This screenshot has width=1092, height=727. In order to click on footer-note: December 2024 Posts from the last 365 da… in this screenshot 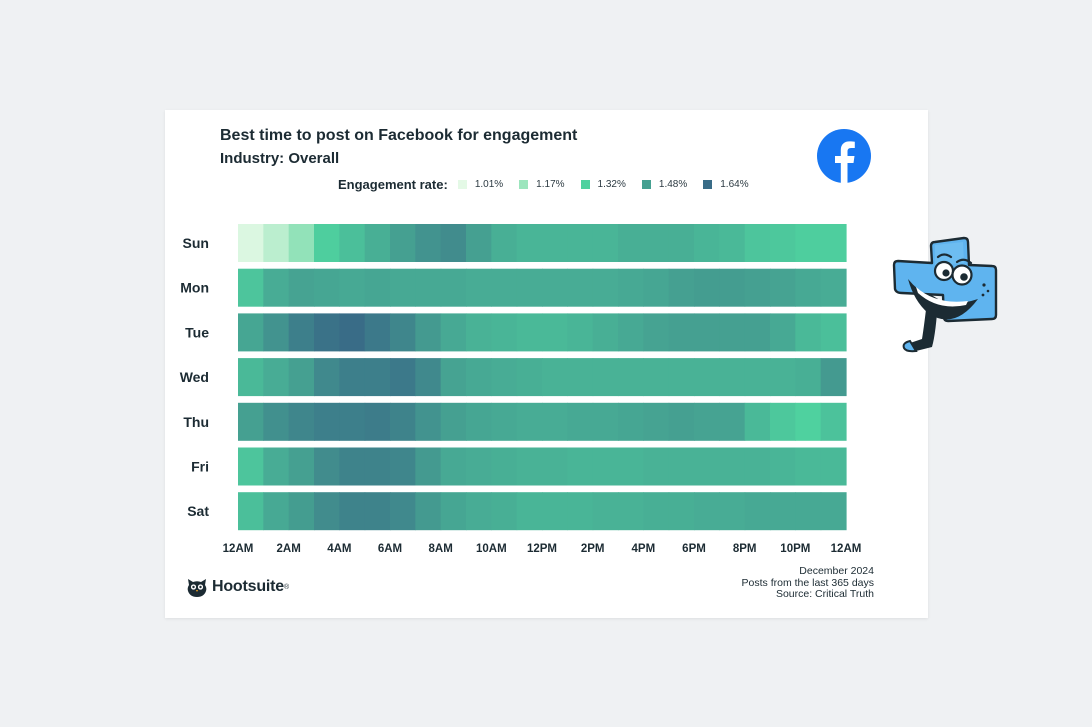, I will do `click(807, 583)`.